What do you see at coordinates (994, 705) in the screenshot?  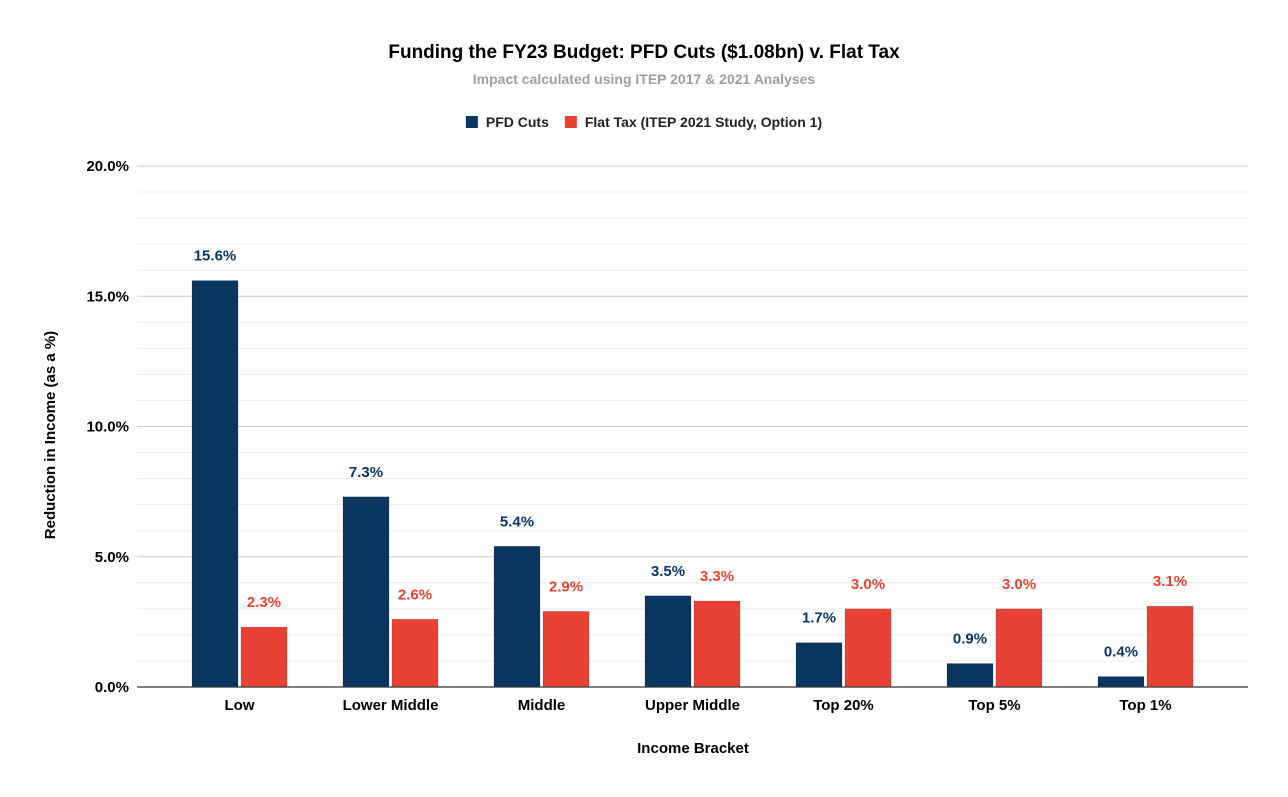 I see `x-tick-label: Top 5%` at bounding box center [994, 705].